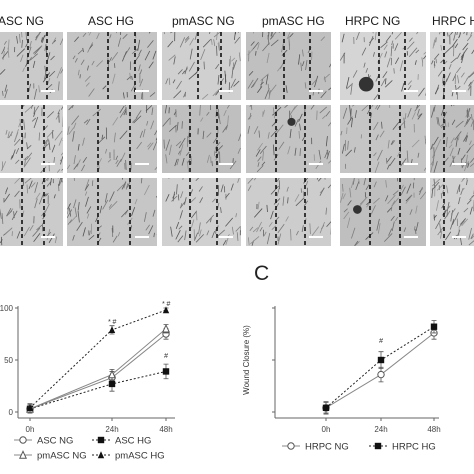  I want to click on header-asc-hg: ASC HG, so click(111, 21).